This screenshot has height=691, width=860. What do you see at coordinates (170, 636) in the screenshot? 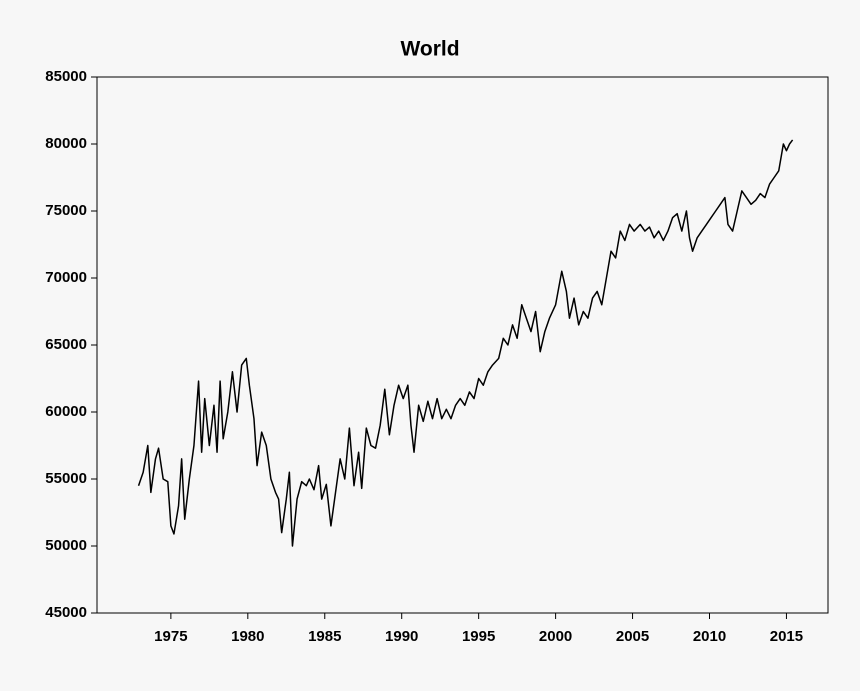
I see `x-tick-label: 1975` at bounding box center [170, 636].